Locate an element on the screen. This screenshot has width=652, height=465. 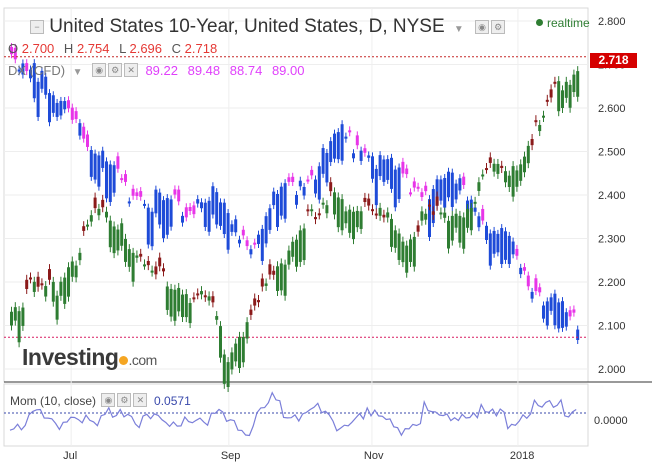
momentum-tick-label: 0.0000 is located at coordinates (611, 421).